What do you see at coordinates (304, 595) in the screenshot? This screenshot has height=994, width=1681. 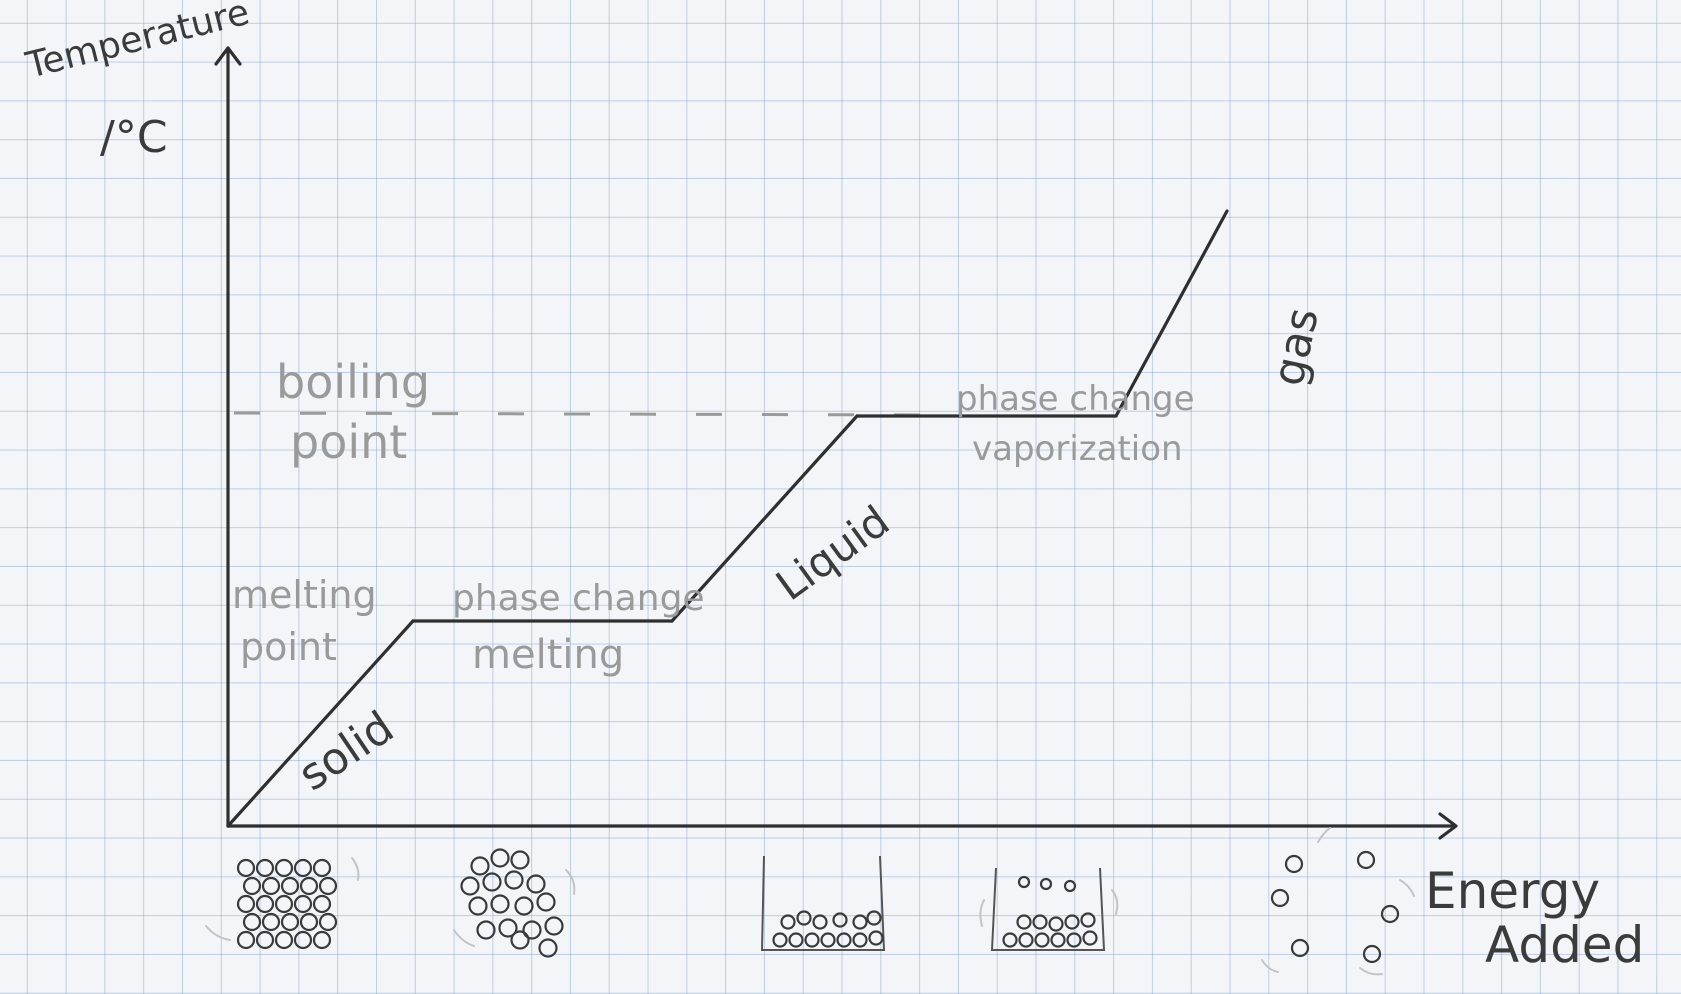 I see `melting-label-line1: melting` at bounding box center [304, 595].